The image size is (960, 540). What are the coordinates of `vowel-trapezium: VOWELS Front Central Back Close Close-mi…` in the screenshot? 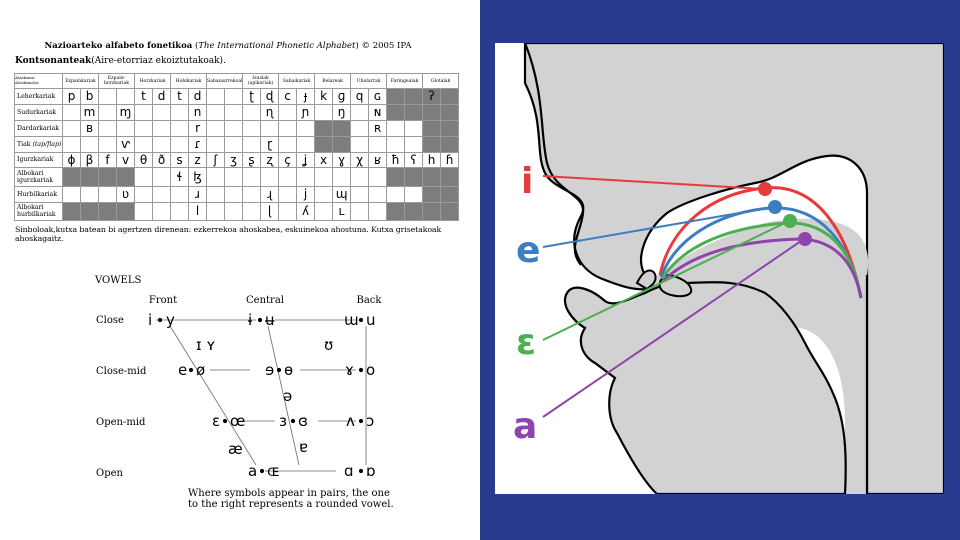 It's located at (238, 377).